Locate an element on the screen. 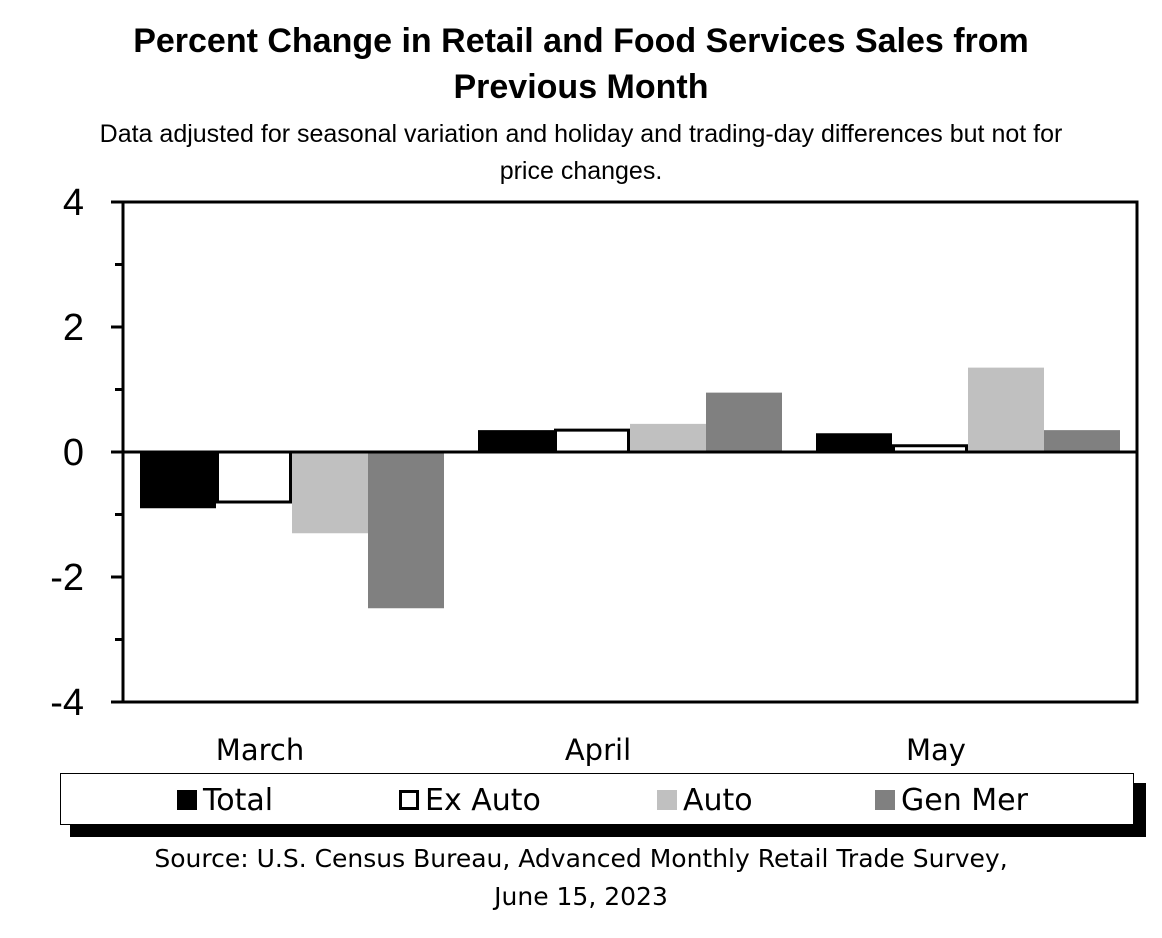  legend-swatch-gen-mer is located at coordinates (885, 800).